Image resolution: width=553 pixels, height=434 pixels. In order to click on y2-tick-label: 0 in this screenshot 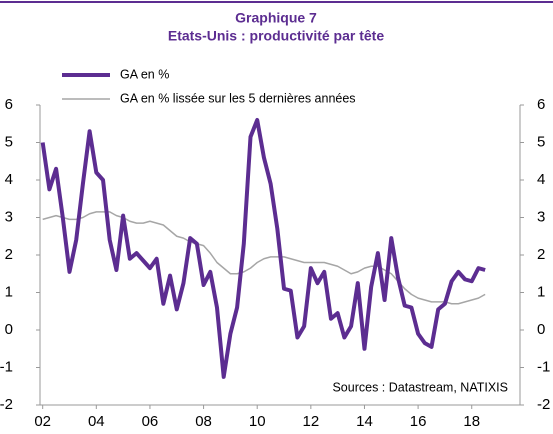, I will do `click(541, 329)`.